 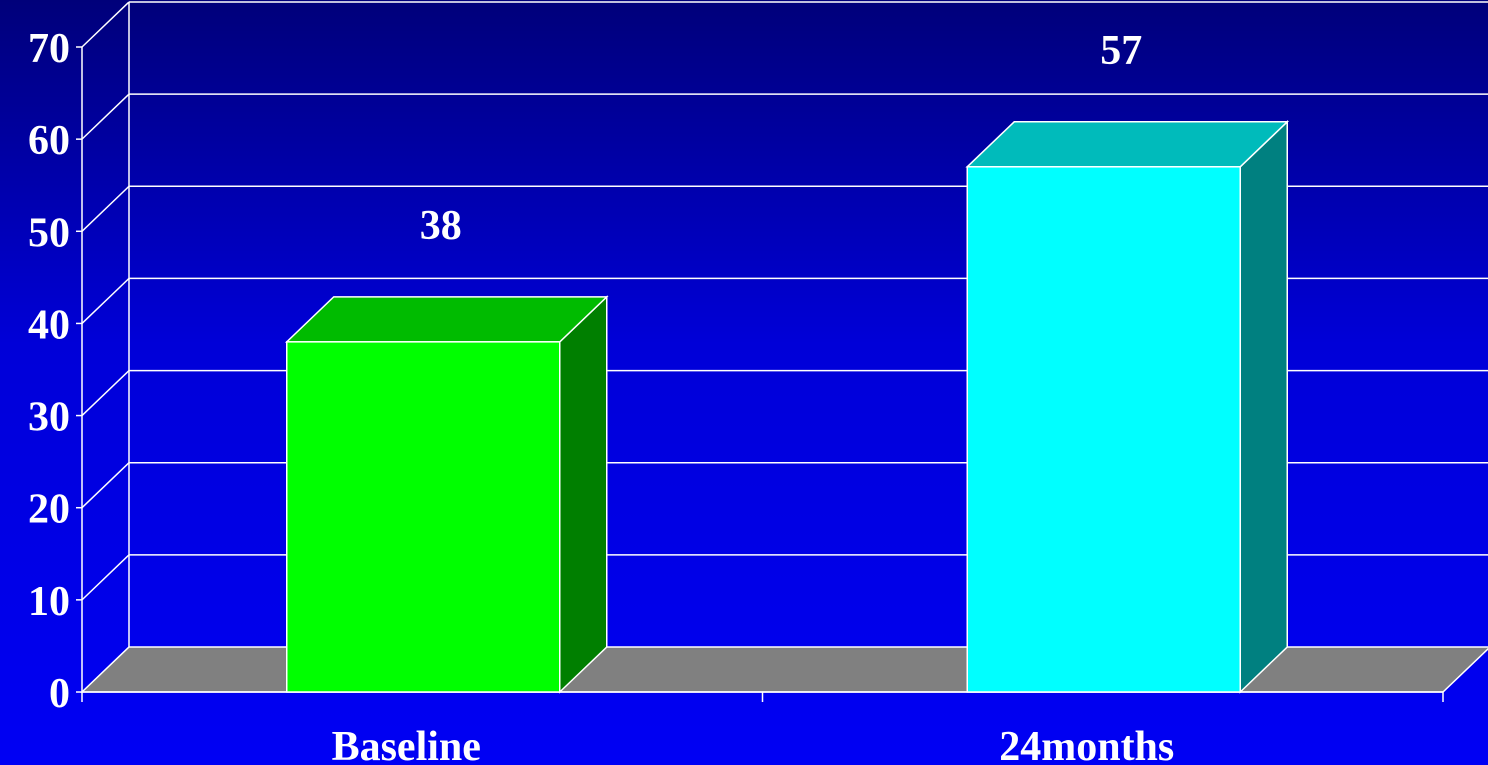 What do you see at coordinates (49, 602) in the screenshot?
I see `y-tick-label: 10` at bounding box center [49, 602].